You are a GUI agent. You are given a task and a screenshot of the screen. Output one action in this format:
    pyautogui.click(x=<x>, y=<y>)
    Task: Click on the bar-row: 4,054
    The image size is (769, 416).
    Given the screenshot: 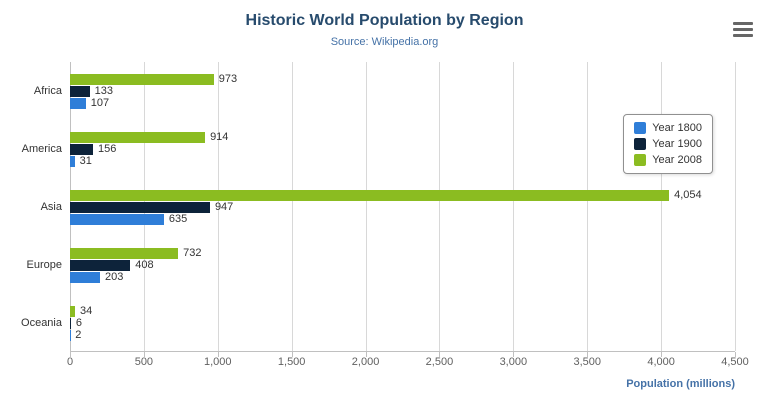 What is the action you would take?
    pyautogui.click(x=402, y=195)
    